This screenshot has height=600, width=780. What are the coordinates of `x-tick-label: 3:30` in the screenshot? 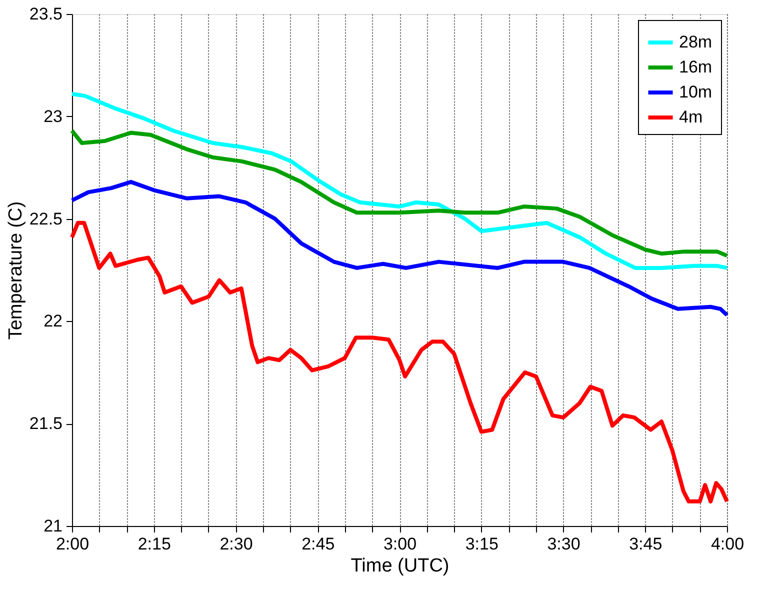 It's located at (563, 544).